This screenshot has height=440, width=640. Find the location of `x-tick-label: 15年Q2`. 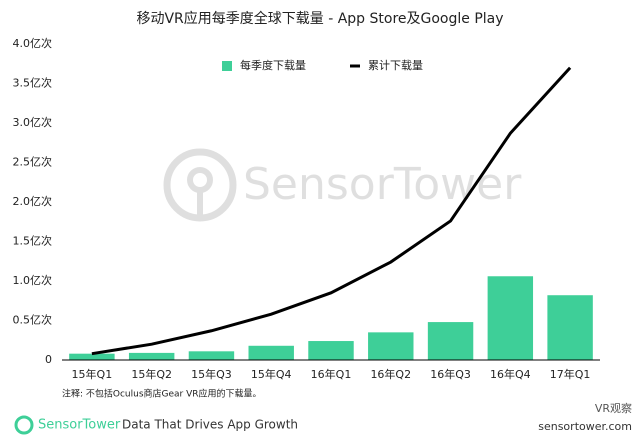

x-tick-label: 15年Q2 is located at coordinates (151, 374).